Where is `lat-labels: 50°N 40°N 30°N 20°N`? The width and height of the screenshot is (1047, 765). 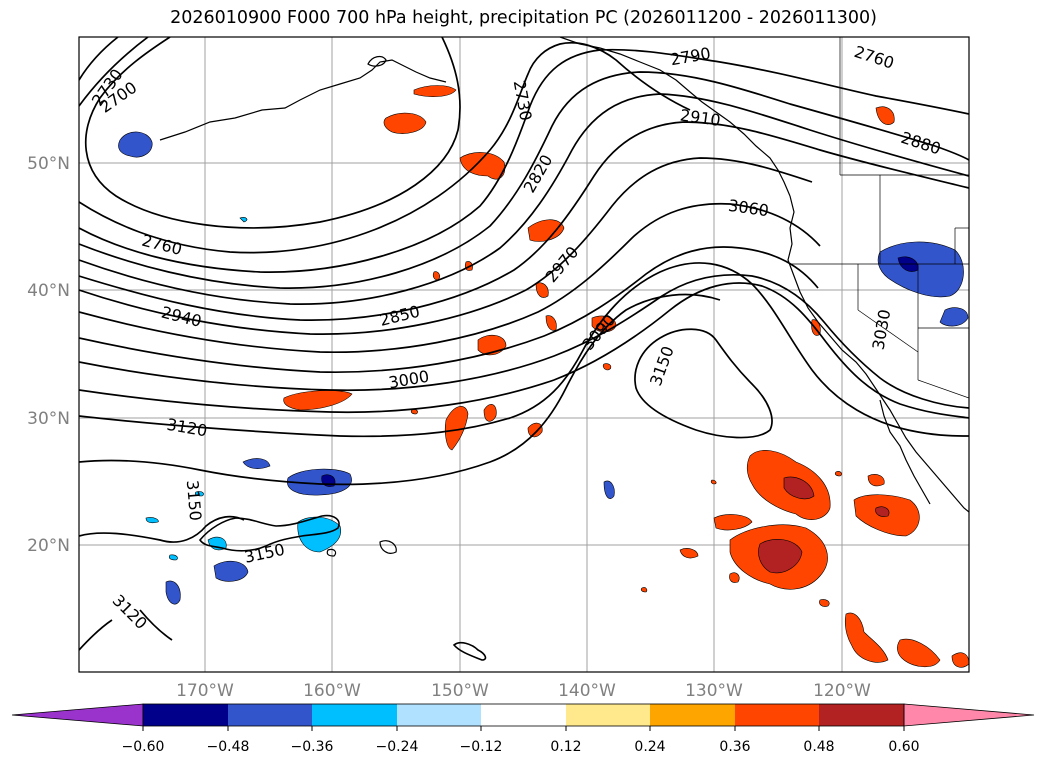
lat-labels: 50°N 40°N 30°N 20°N is located at coordinates (48, 355).